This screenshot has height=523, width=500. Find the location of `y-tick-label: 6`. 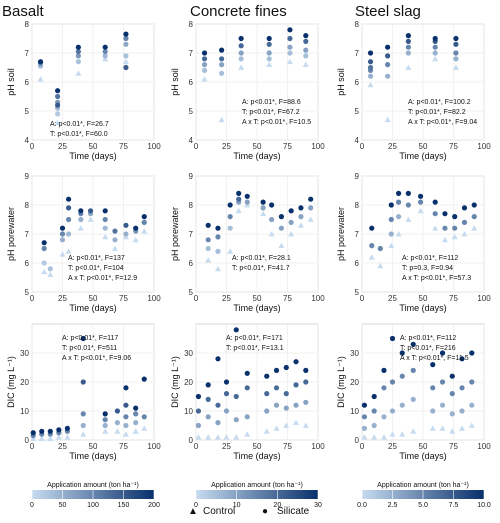

y-tick-label: 6 is located at coordinates (357, 82).